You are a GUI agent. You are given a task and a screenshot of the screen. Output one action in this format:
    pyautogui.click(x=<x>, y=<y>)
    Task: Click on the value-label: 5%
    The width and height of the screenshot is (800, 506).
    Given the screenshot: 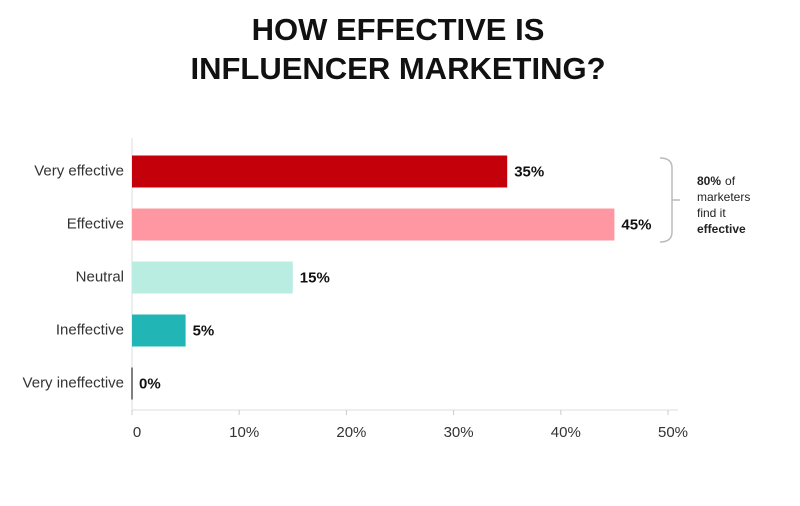 What is the action you would take?
    pyautogui.click(x=204, y=330)
    